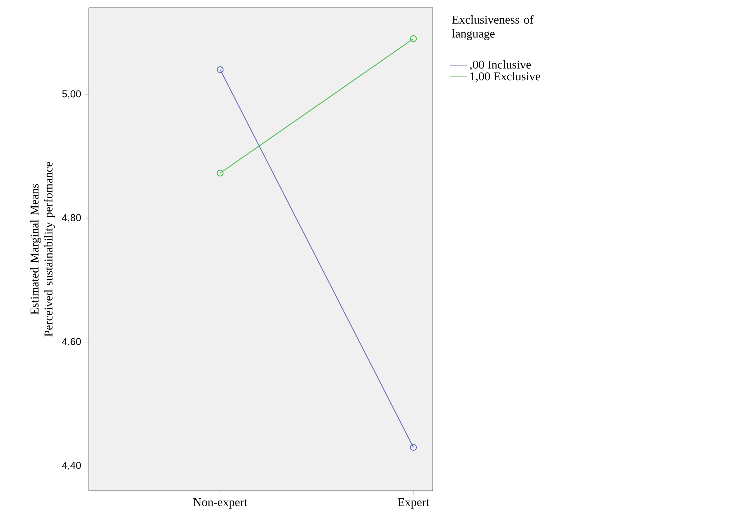 This screenshot has height=531, width=735. Describe the element at coordinates (221, 503) in the screenshot. I see `x-tick-label: Non-expert` at that location.